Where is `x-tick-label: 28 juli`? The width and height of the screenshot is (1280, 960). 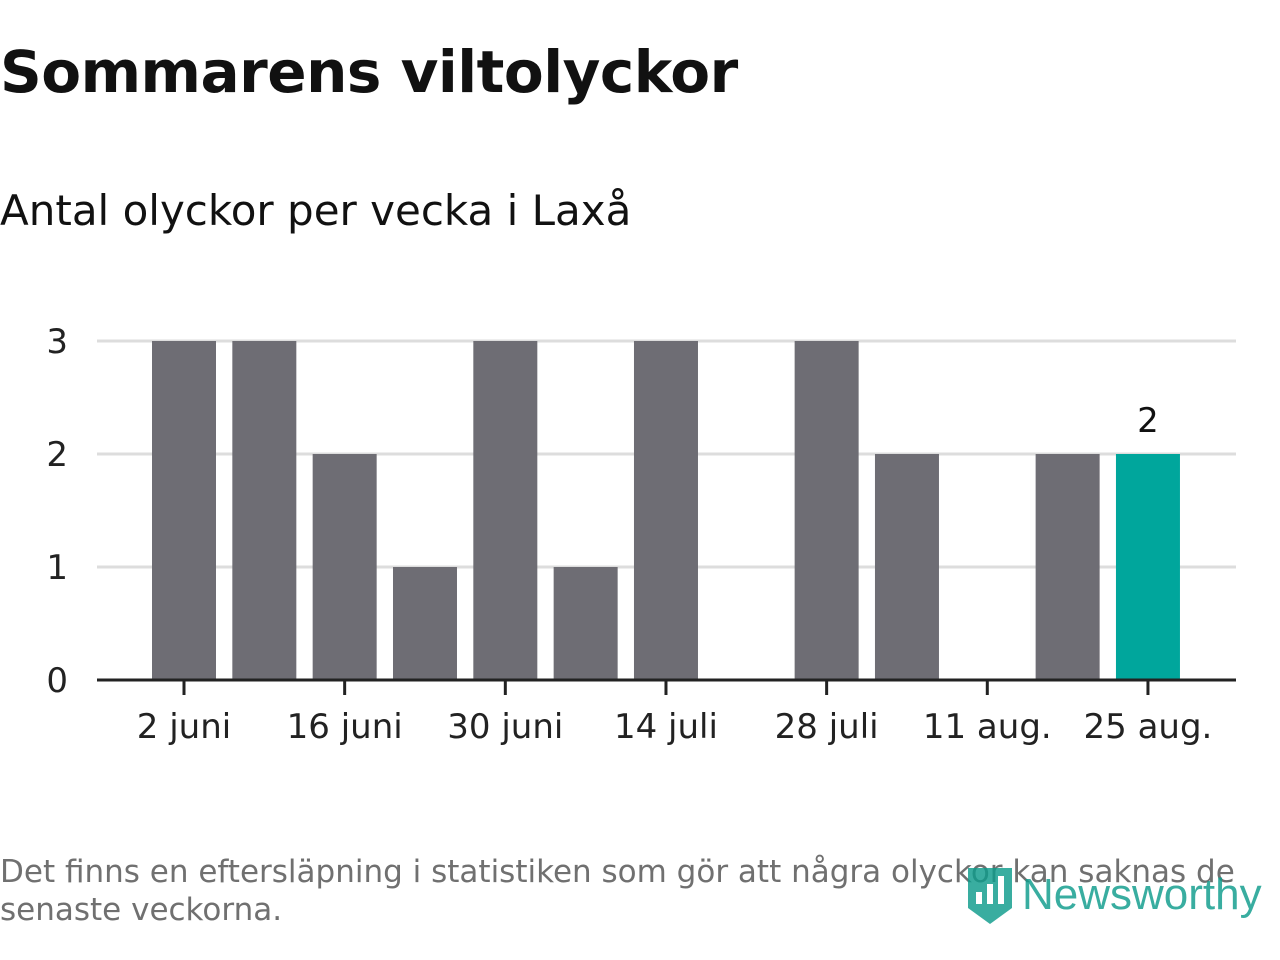
x-tick-label: 28 juli is located at coordinates (827, 727).